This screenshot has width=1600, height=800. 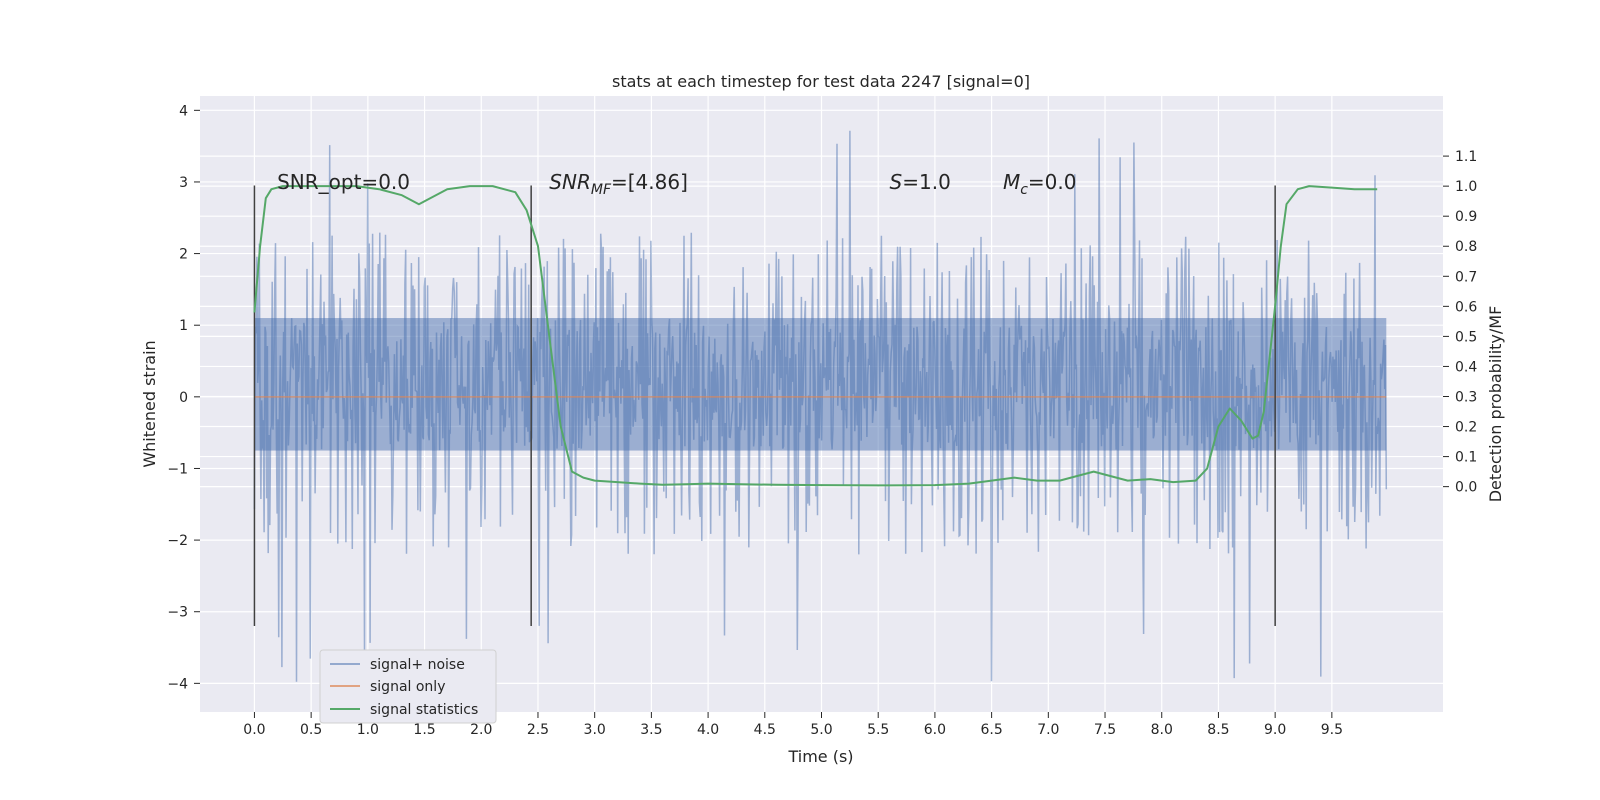 What do you see at coordinates (765, 730) in the screenshot?
I see `x-tick-label: 4.5` at bounding box center [765, 730].